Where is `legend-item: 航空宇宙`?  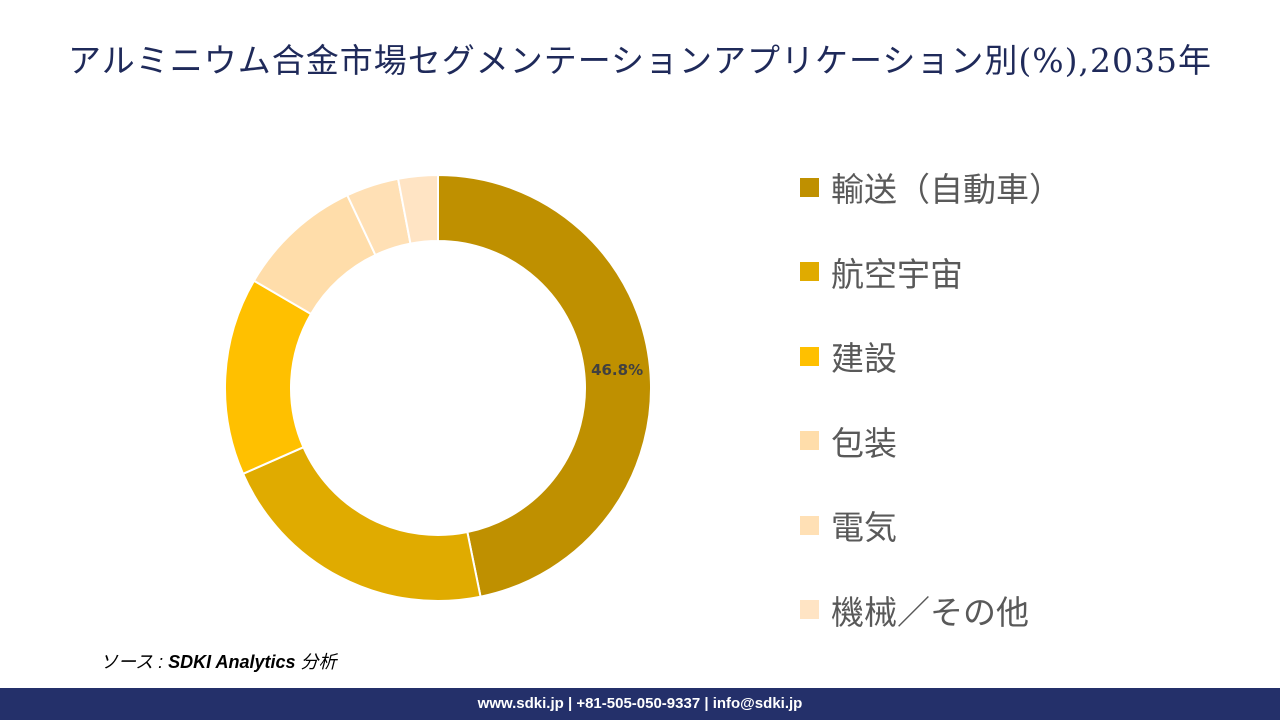
legend-item: 航空宇宙 is located at coordinates (931, 272).